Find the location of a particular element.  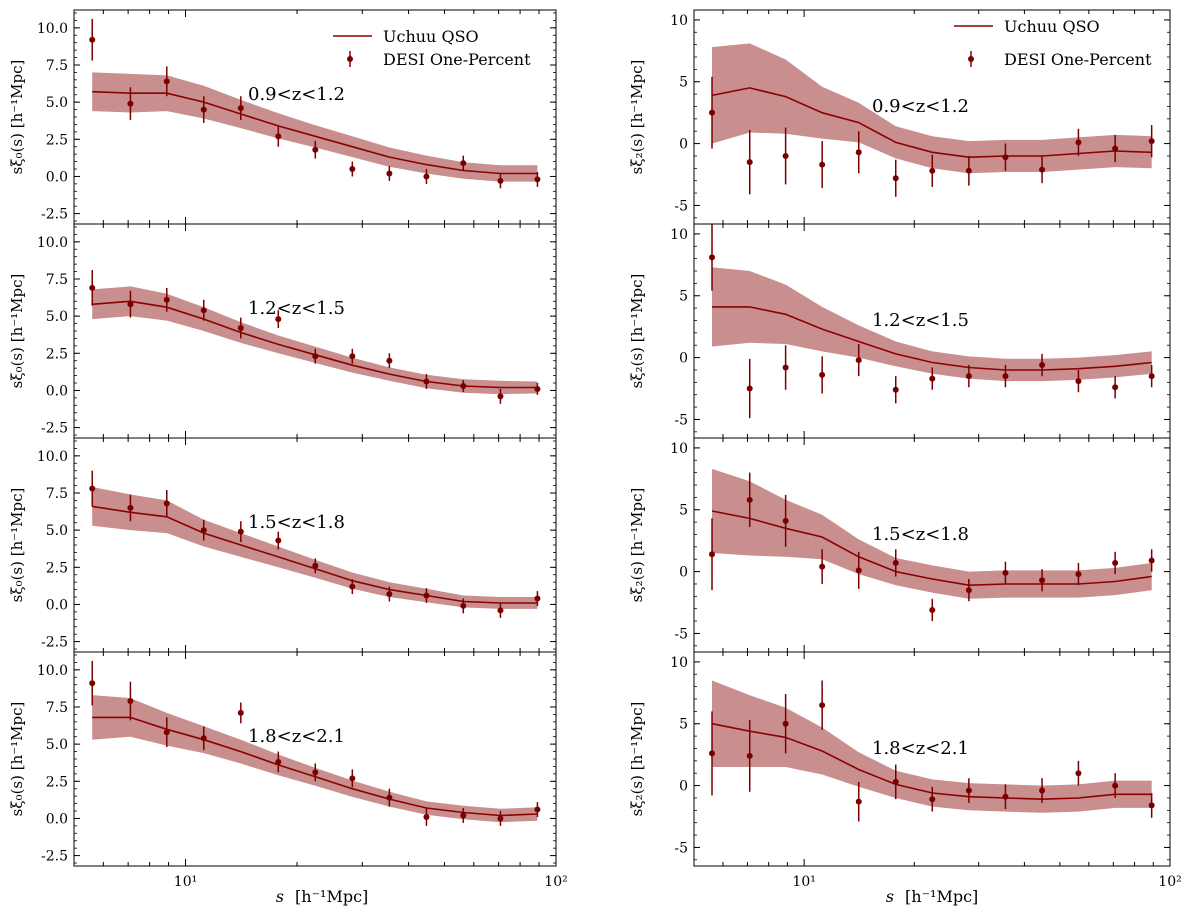

y-tick-label: 0.0 is located at coordinates (57, 605).